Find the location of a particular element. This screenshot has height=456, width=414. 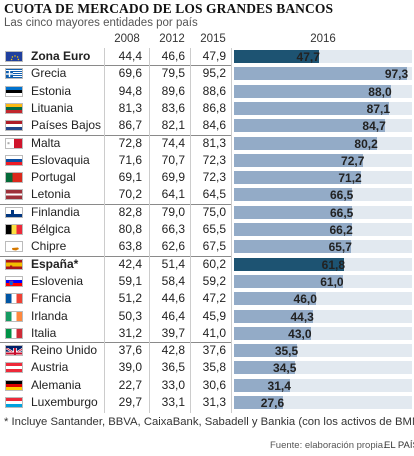

country-label: Países Bajos is located at coordinates (66, 125).